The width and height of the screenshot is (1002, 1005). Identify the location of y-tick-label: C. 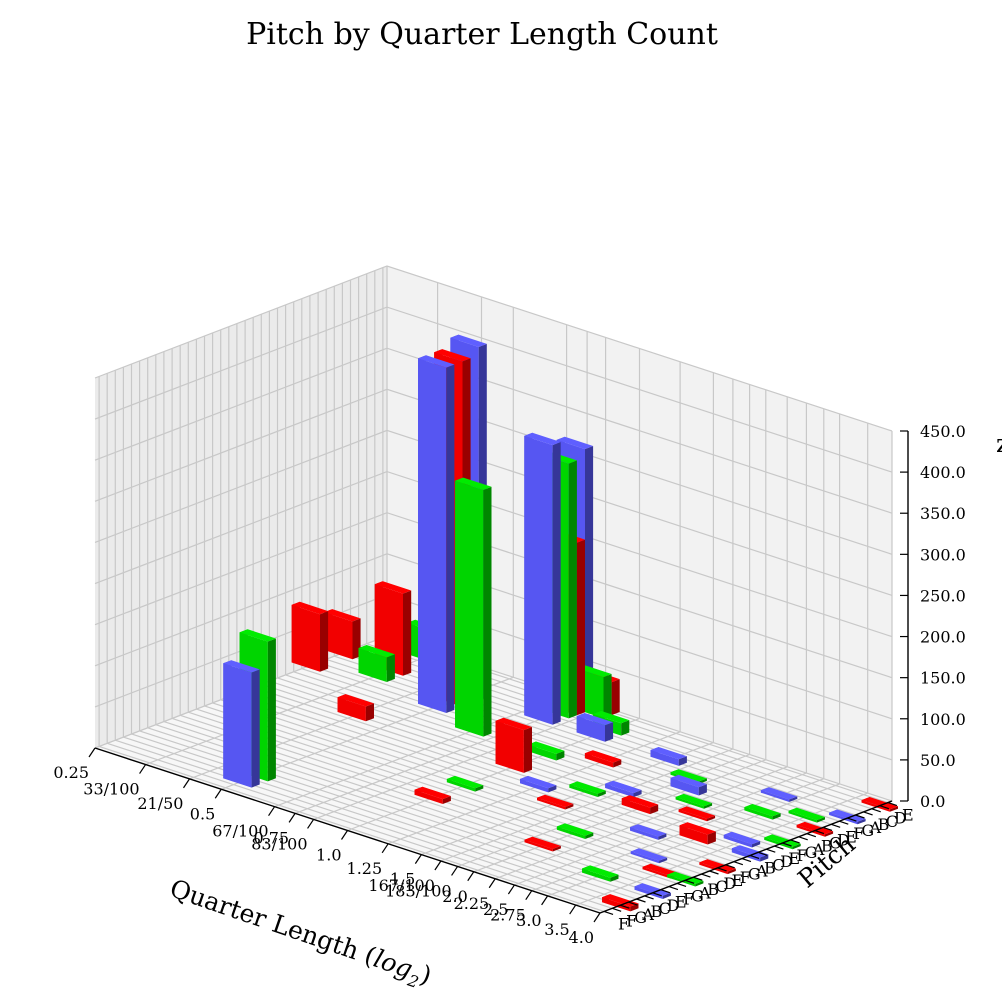
(665, 908).